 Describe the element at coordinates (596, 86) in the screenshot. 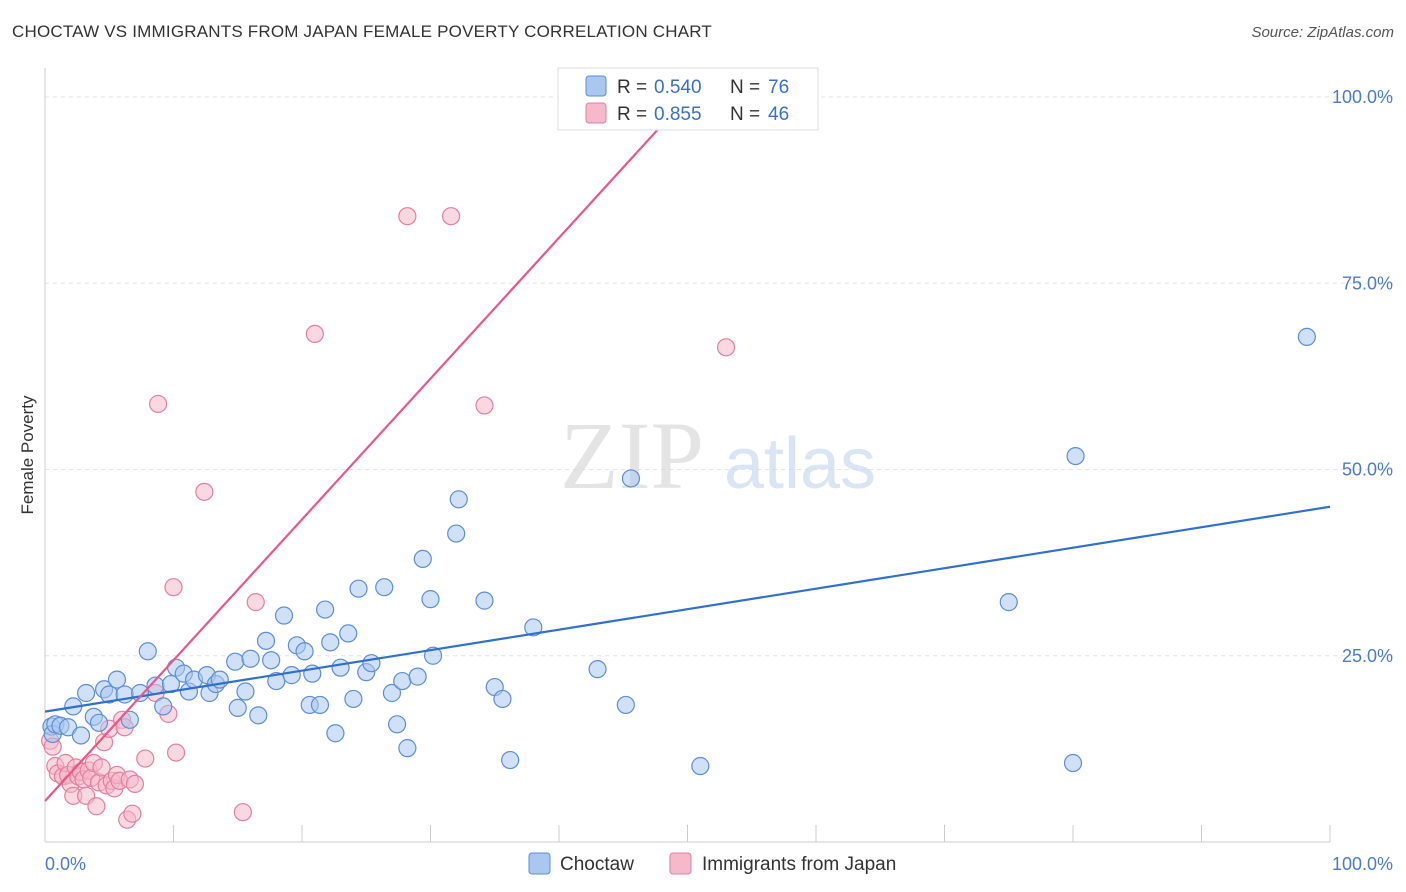

I see `legend-swatch-choctaw` at that location.